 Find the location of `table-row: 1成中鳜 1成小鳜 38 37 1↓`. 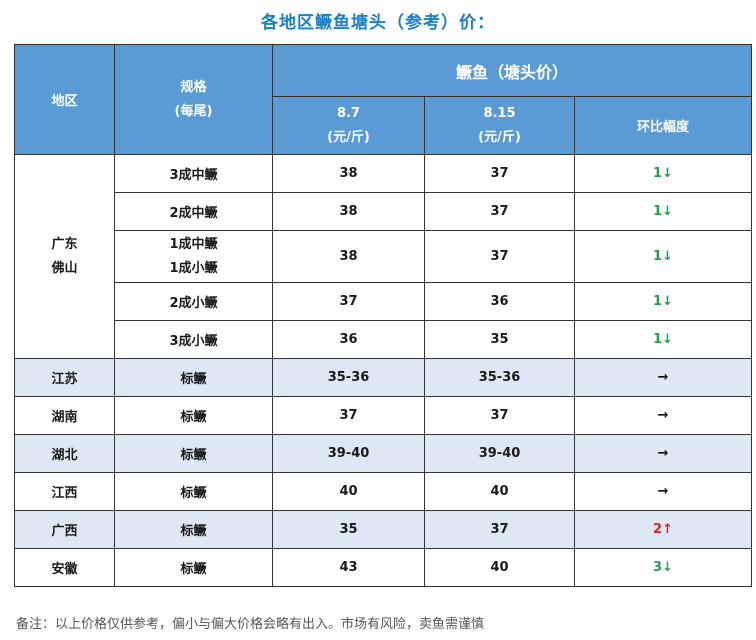

table-row: 1成中鳜 1成小鳜 38 37 1↓ is located at coordinates (383, 256).